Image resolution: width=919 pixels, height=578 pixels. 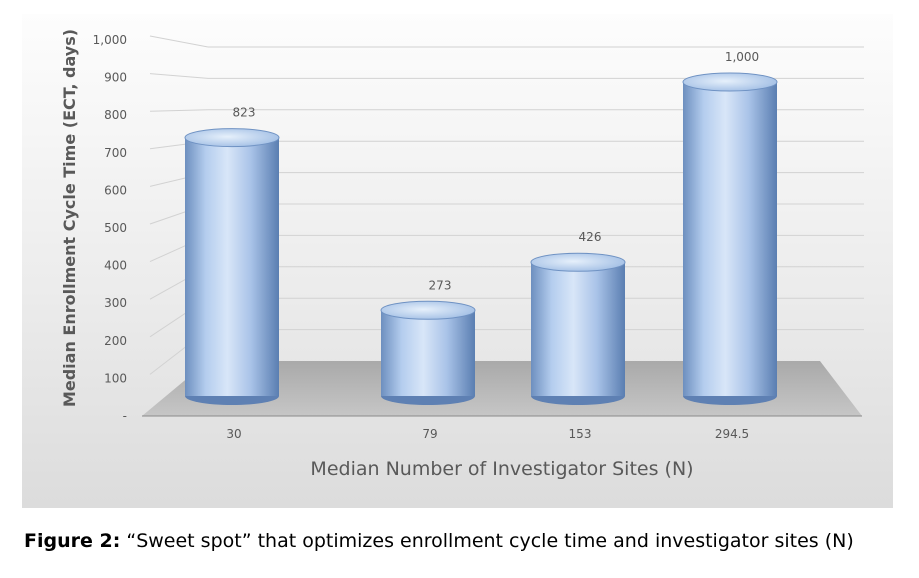 I want to click on y-tick-label: 100, so click(x=115, y=378).